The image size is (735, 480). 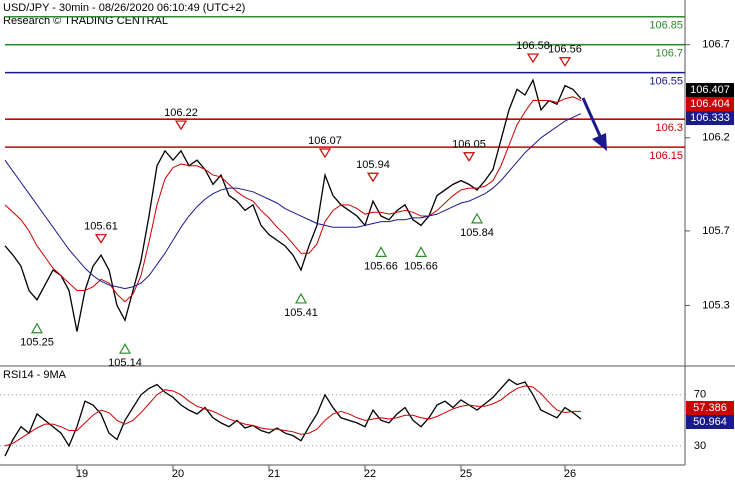 I want to click on price-marker-label: 50.964, so click(x=710, y=422).